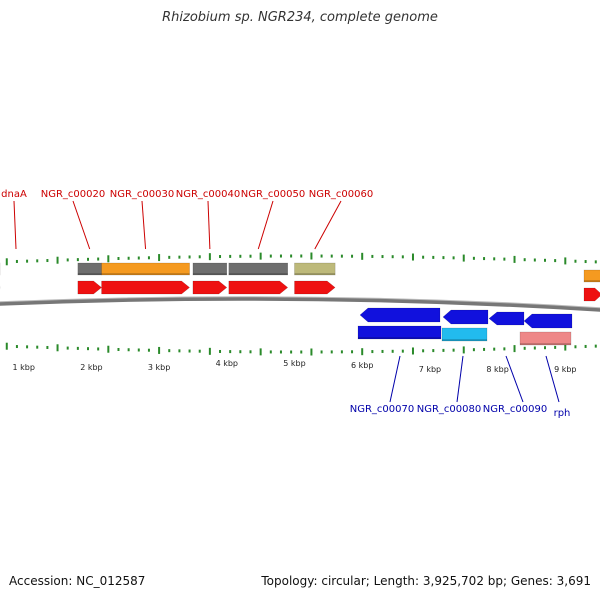 The height and width of the screenshot is (600, 600). I want to click on scale-label: 4 kbp, so click(227, 363).